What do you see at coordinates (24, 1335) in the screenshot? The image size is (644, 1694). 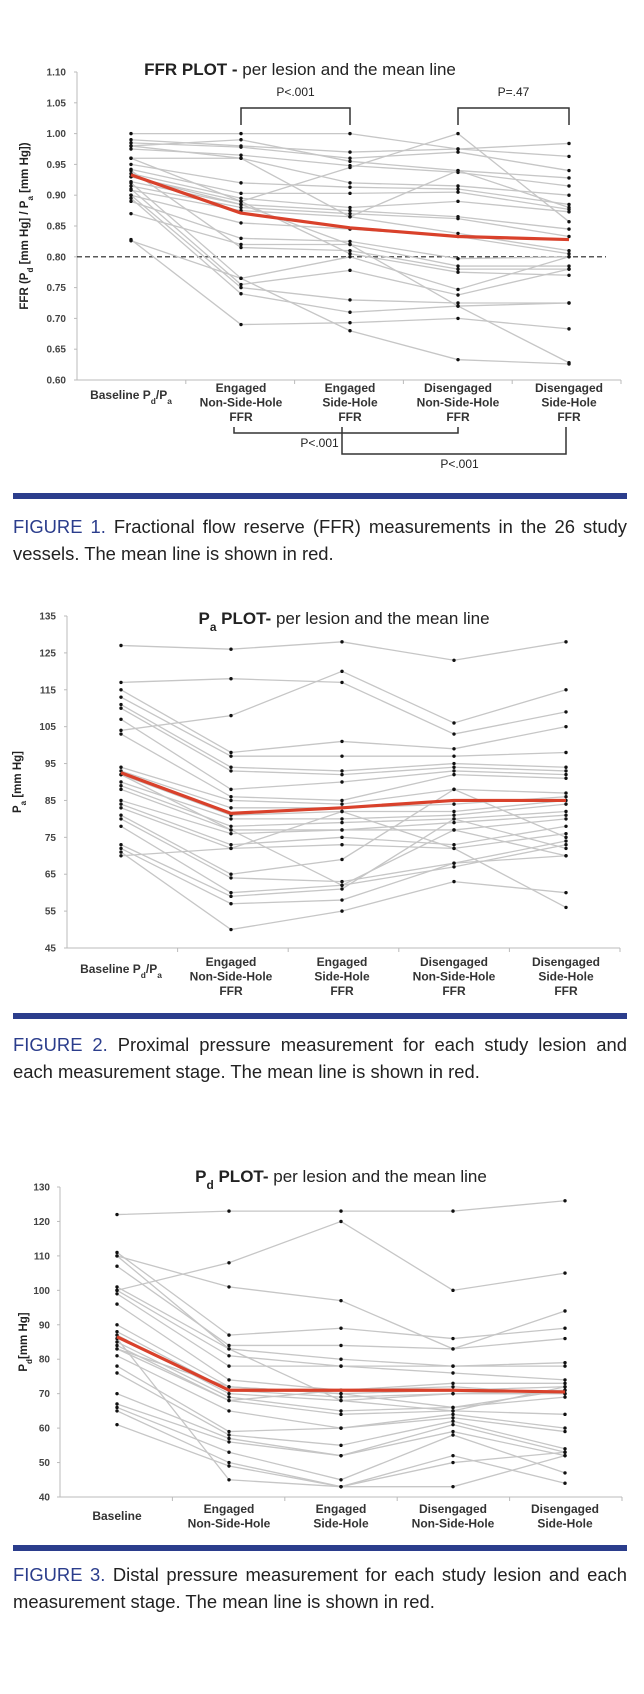 I see `y-axis-label-part: [mm Hg]` at bounding box center [24, 1335].